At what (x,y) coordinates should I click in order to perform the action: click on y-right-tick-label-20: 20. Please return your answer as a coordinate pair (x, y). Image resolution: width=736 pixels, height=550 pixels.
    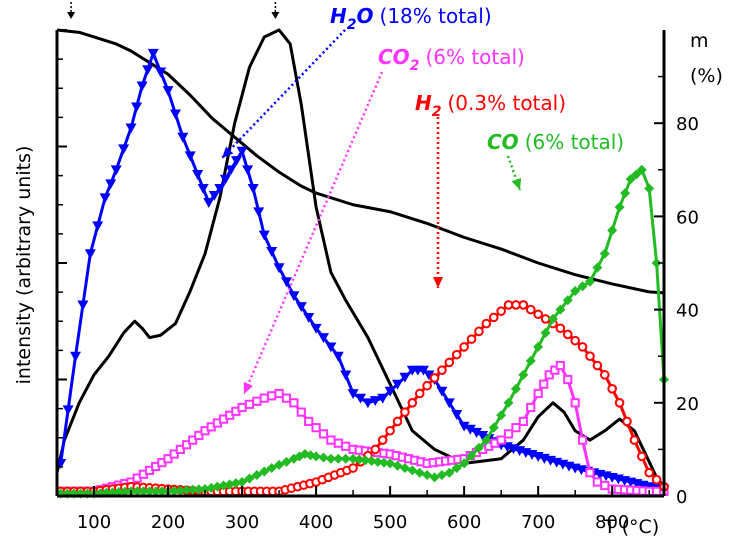
    Looking at the image, I should click on (687, 404).